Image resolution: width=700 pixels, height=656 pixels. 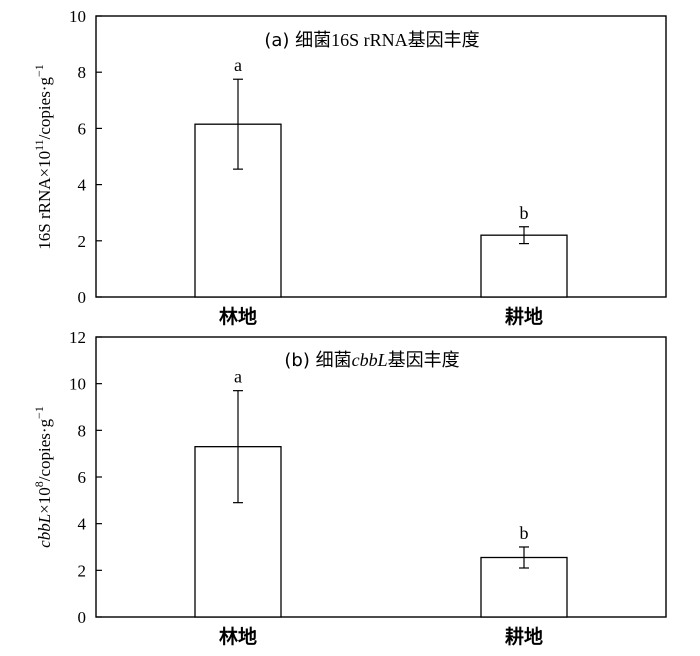 I want to click on panel-b-ytick-label: 6, so click(x=82, y=477).